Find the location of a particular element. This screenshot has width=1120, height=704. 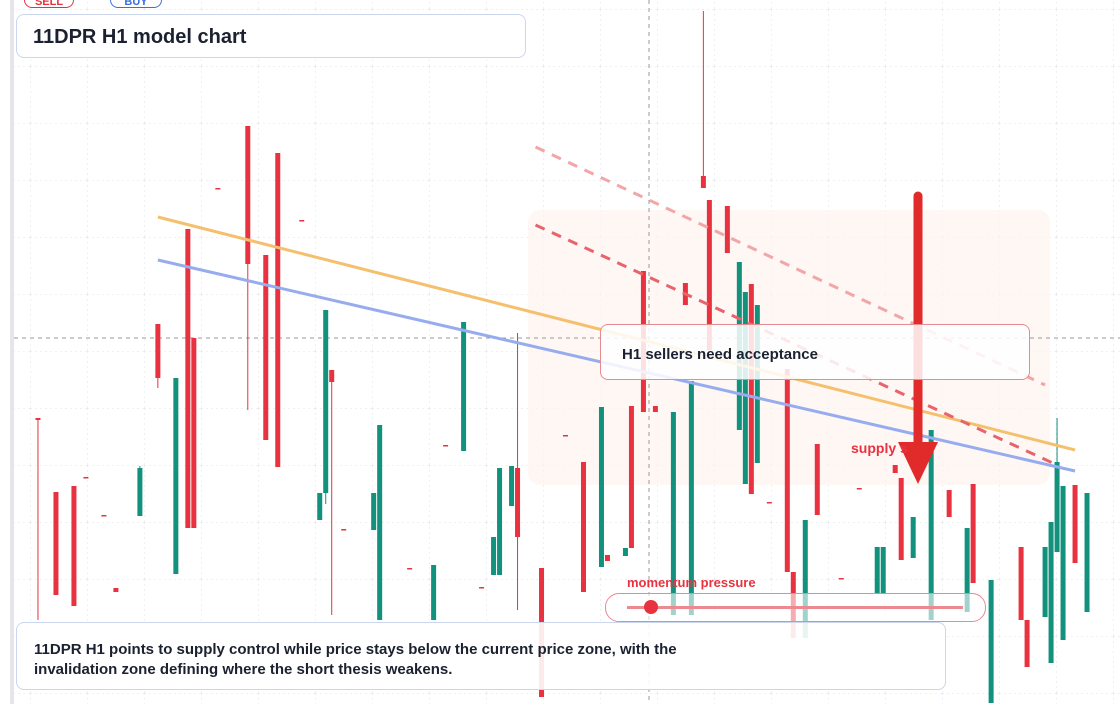

side-bar is located at coordinates (12, 352).